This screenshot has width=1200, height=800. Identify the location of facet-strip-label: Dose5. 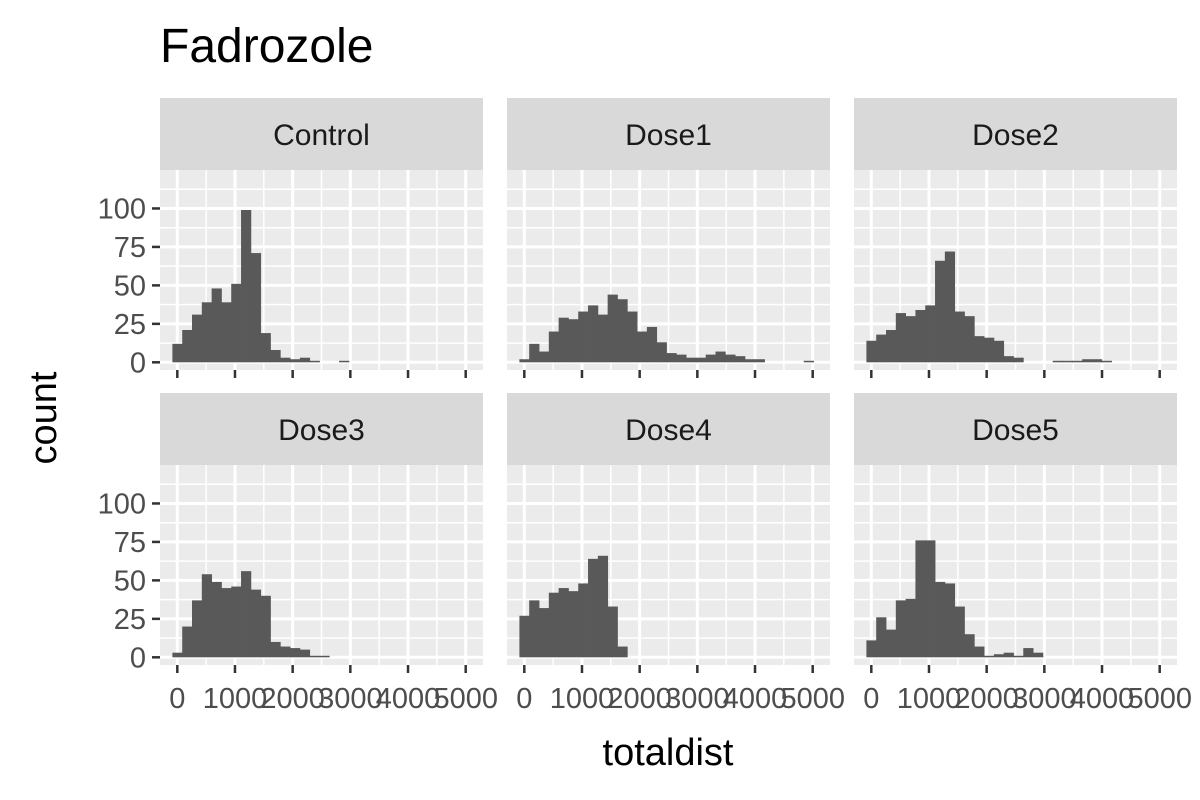
(1015, 430).